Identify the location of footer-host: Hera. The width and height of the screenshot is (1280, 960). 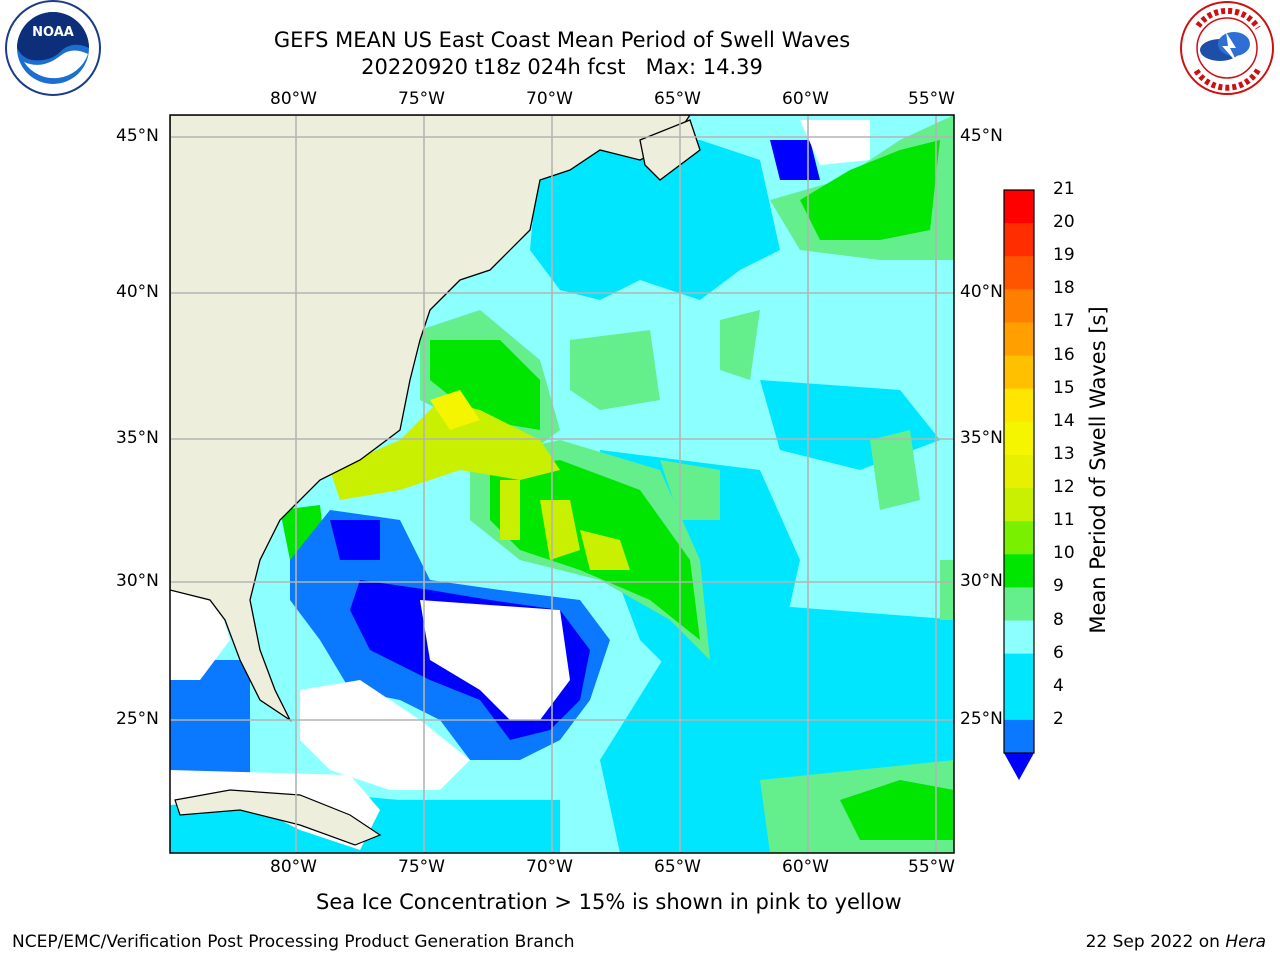
(1245, 942).